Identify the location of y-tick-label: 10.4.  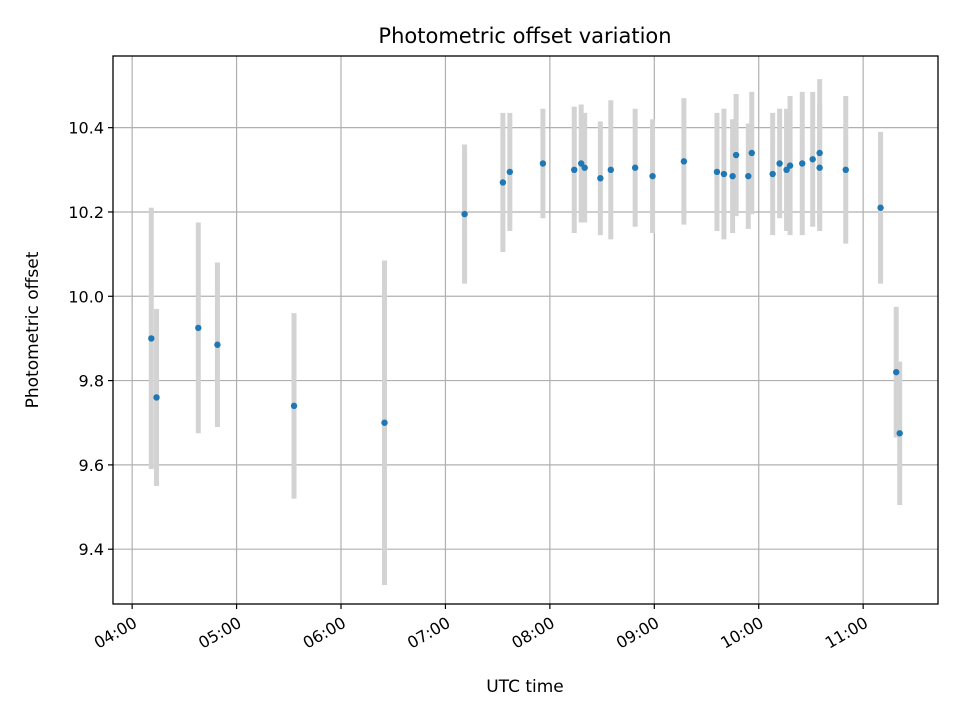
(86, 128).